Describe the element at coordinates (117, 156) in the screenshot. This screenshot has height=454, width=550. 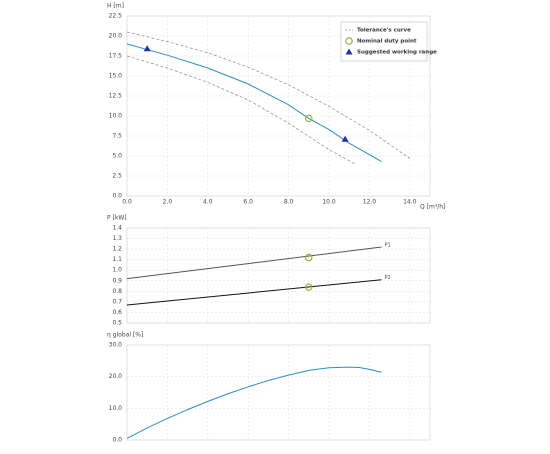
I see `y-tick-label: 5.0` at that location.